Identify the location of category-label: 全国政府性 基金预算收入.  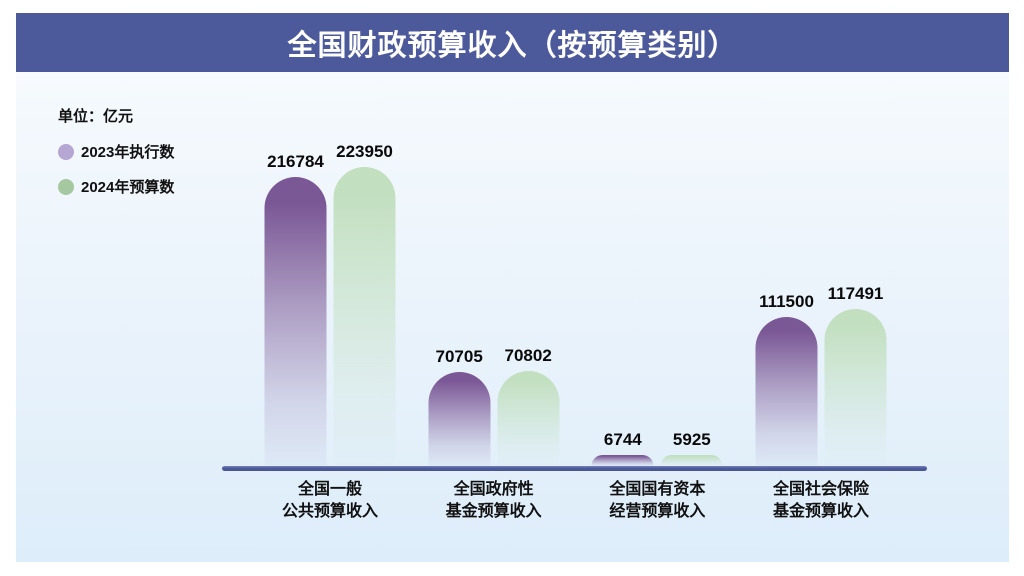
(493, 501).